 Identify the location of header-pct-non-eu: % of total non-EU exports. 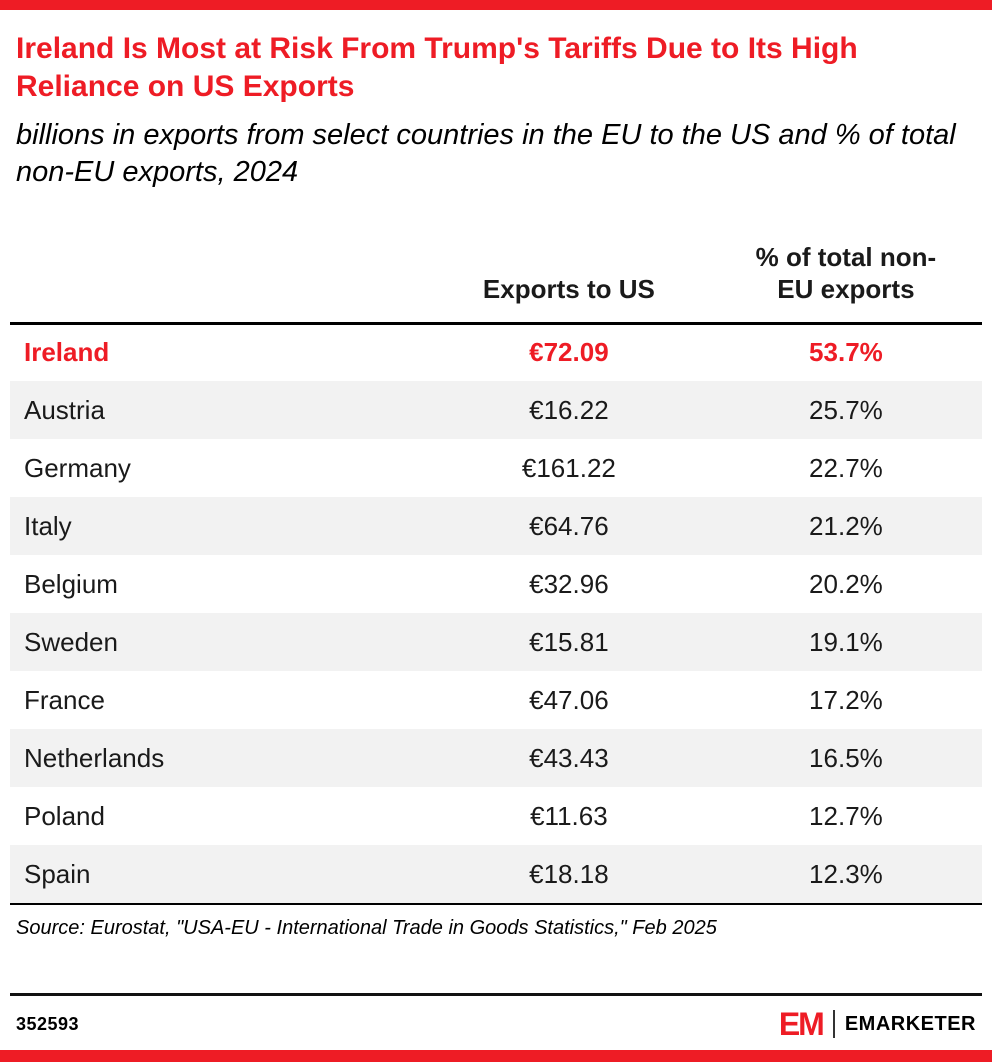
(845, 283).